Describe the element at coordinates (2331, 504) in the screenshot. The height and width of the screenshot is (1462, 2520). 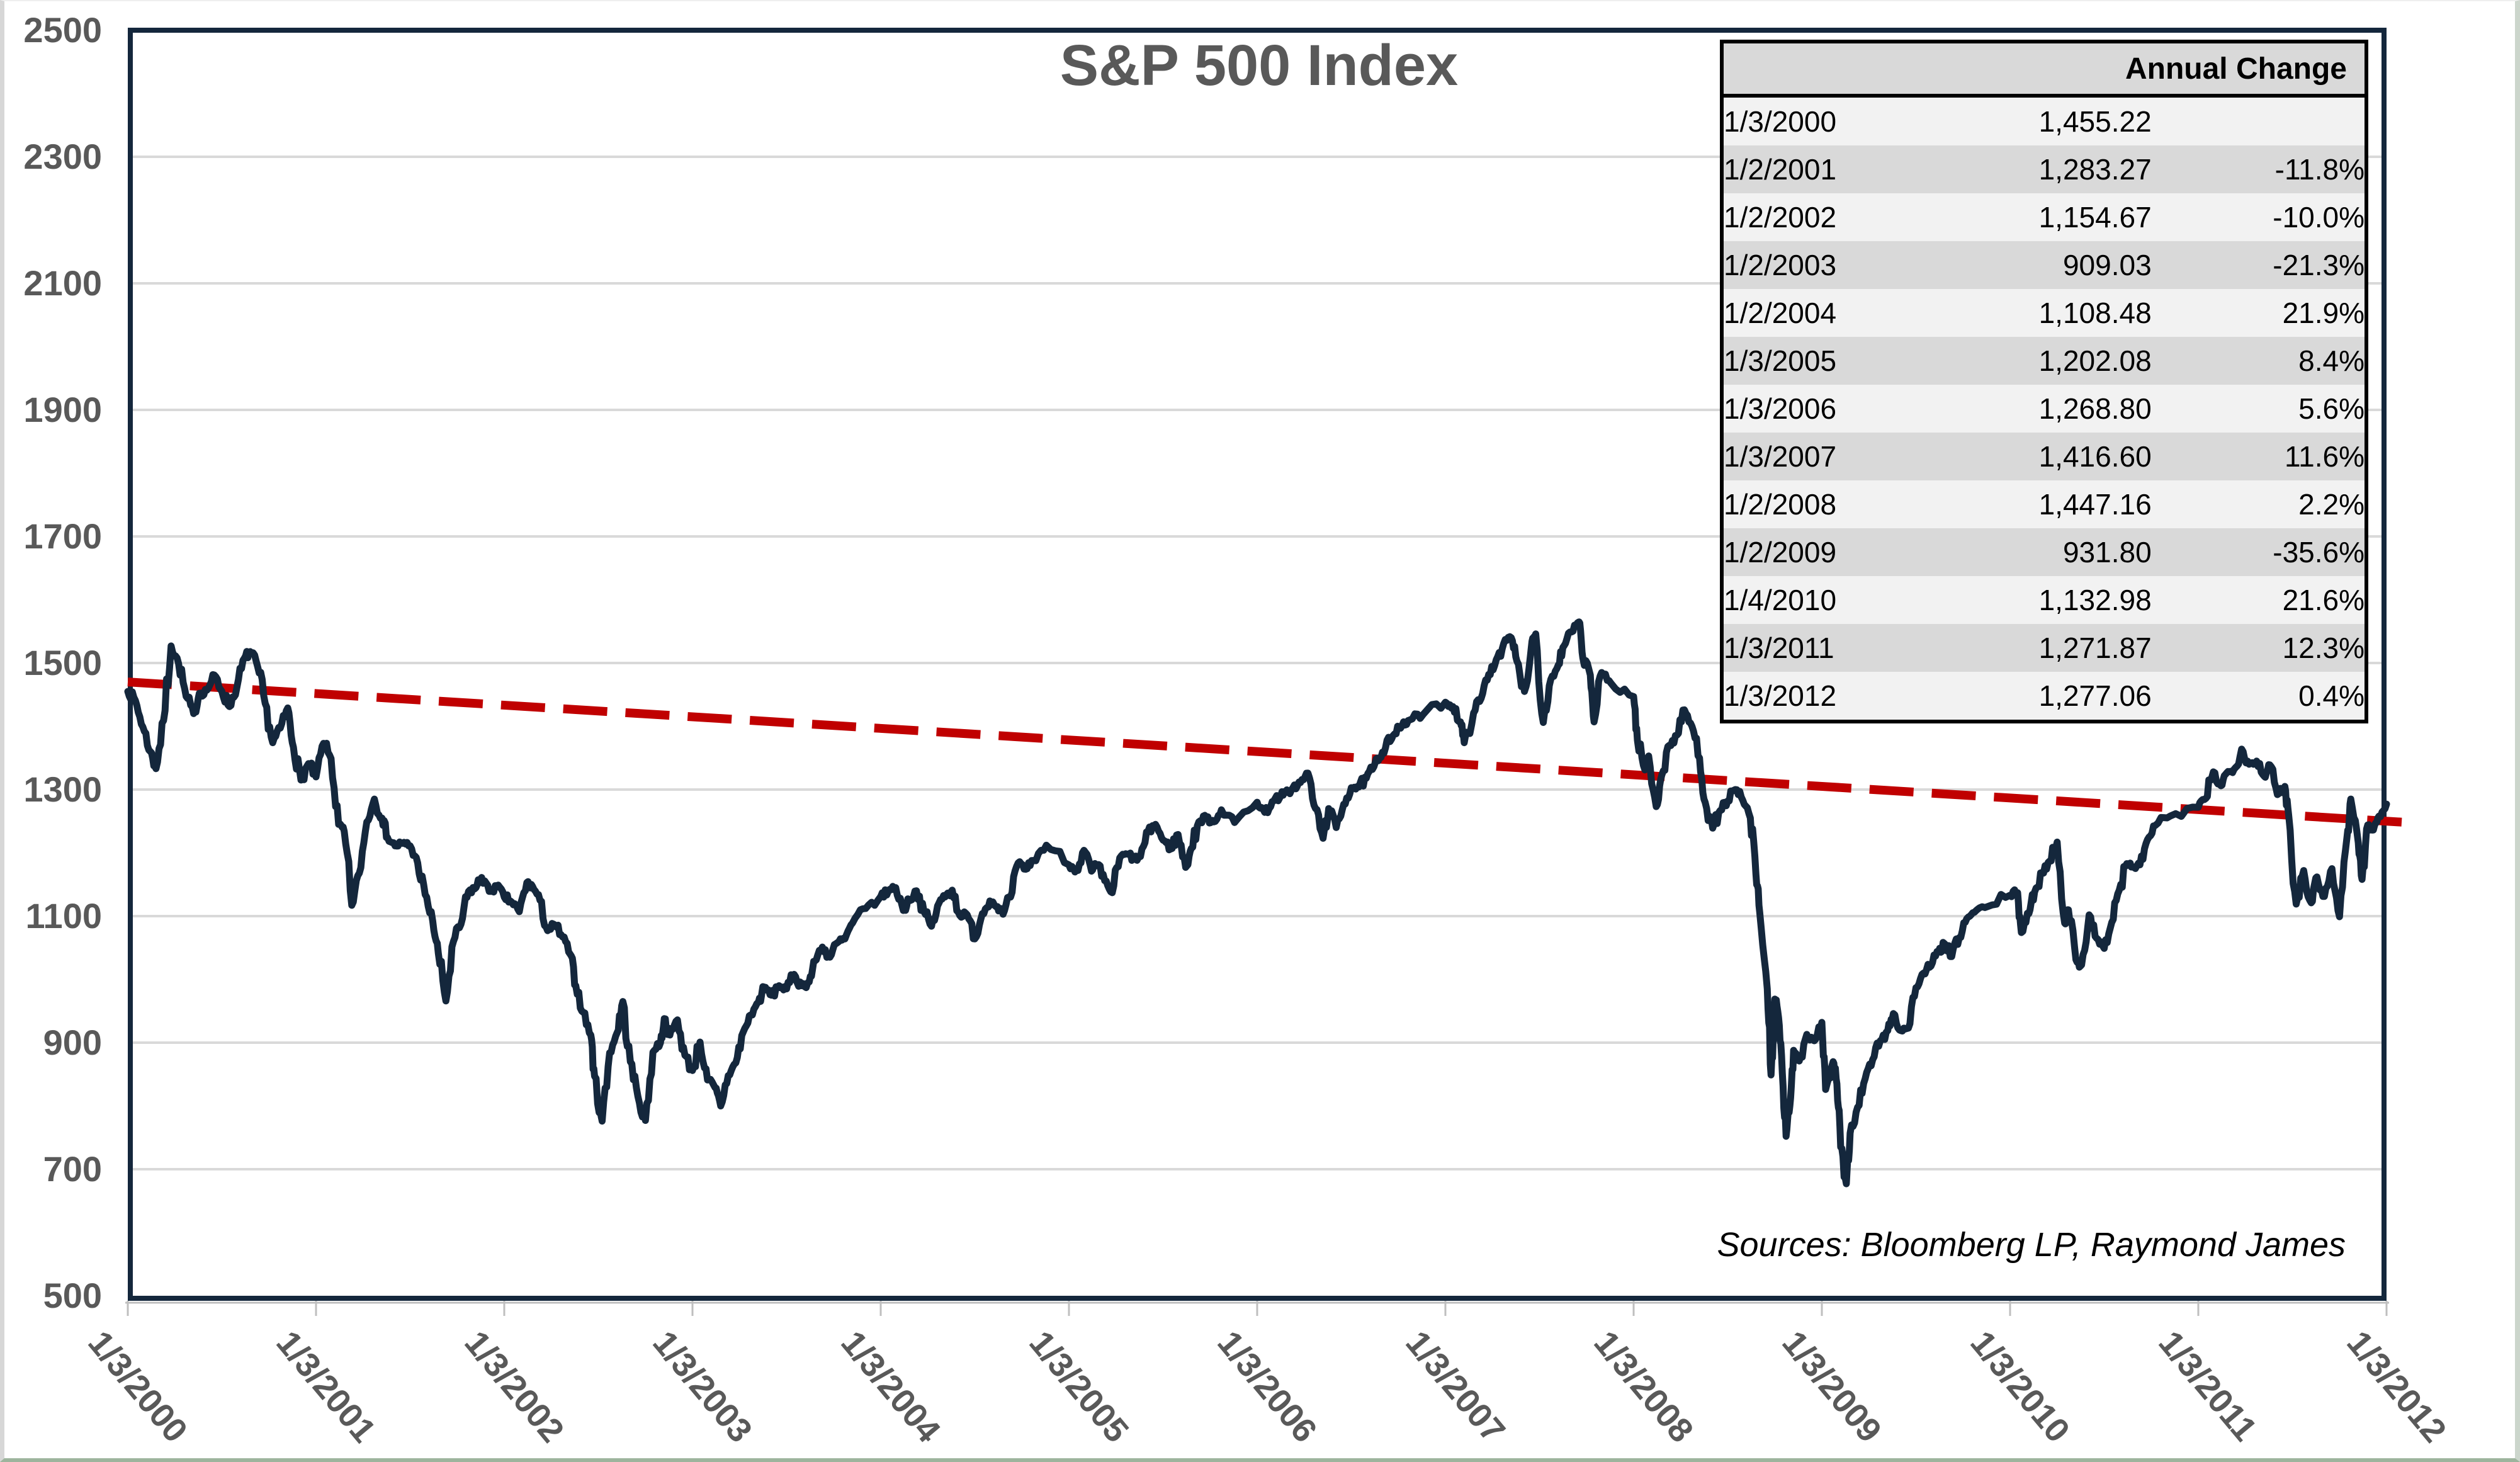
I see `table-cell-change: 2.2%` at that location.